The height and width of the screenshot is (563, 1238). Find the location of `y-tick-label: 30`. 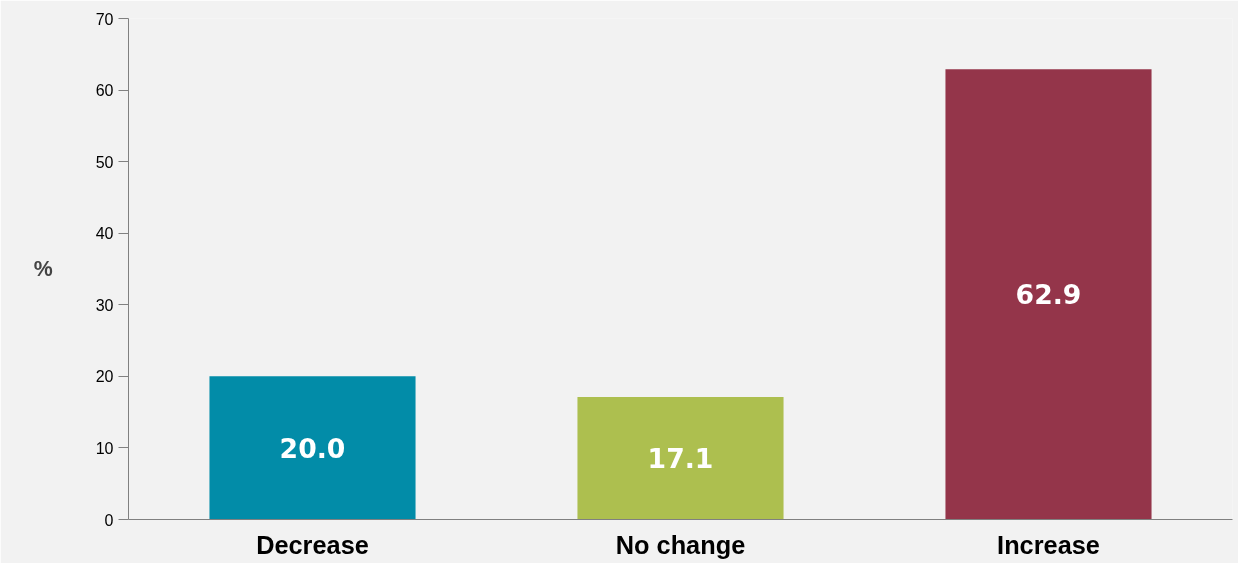

y-tick-label: 30 is located at coordinates (104, 305).